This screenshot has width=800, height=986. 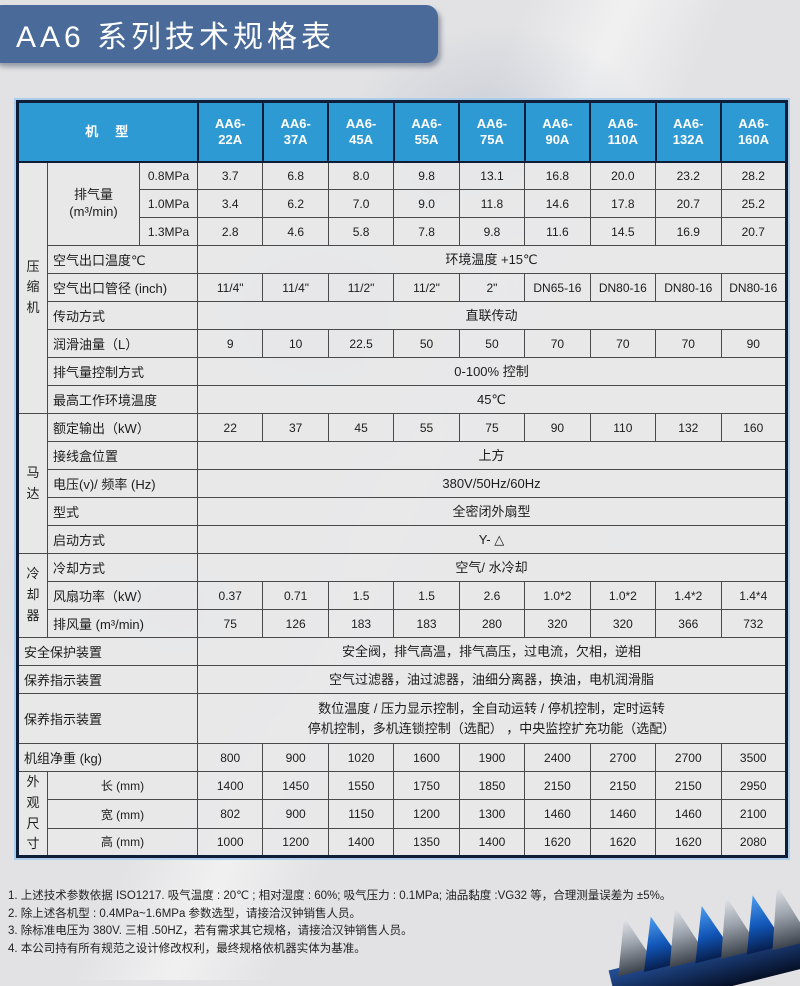 What do you see at coordinates (230, 785) in the screenshot?
I see `cell: 1400` at bounding box center [230, 785].